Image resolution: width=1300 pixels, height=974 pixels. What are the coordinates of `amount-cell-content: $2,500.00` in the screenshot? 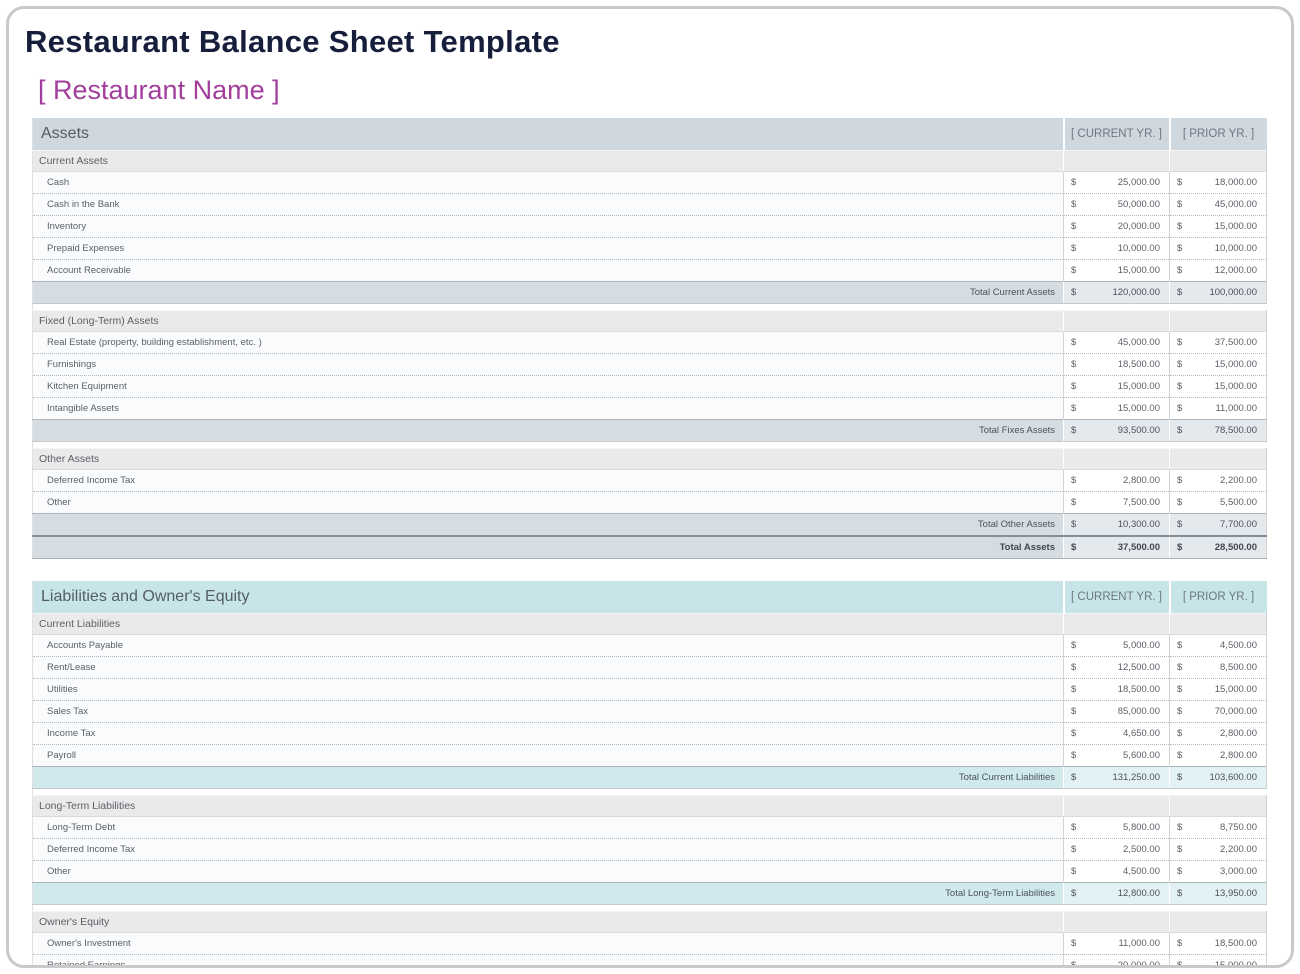 It's located at (1116, 849).